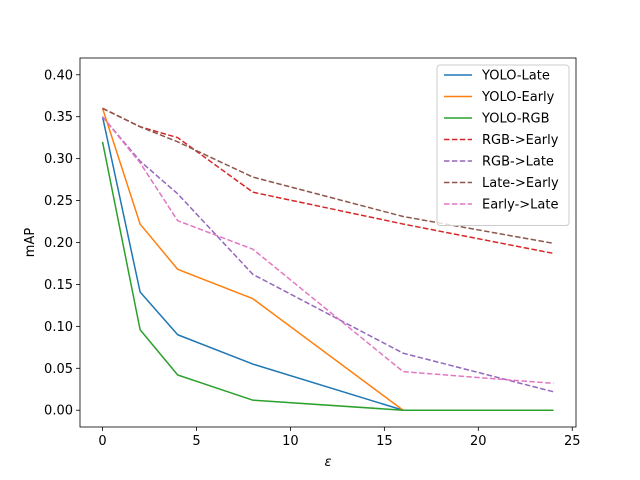 Image resolution: width=640 pixels, height=480 pixels. Describe the element at coordinates (520, 205) in the screenshot. I see `legend-label: Early->Late` at that location.